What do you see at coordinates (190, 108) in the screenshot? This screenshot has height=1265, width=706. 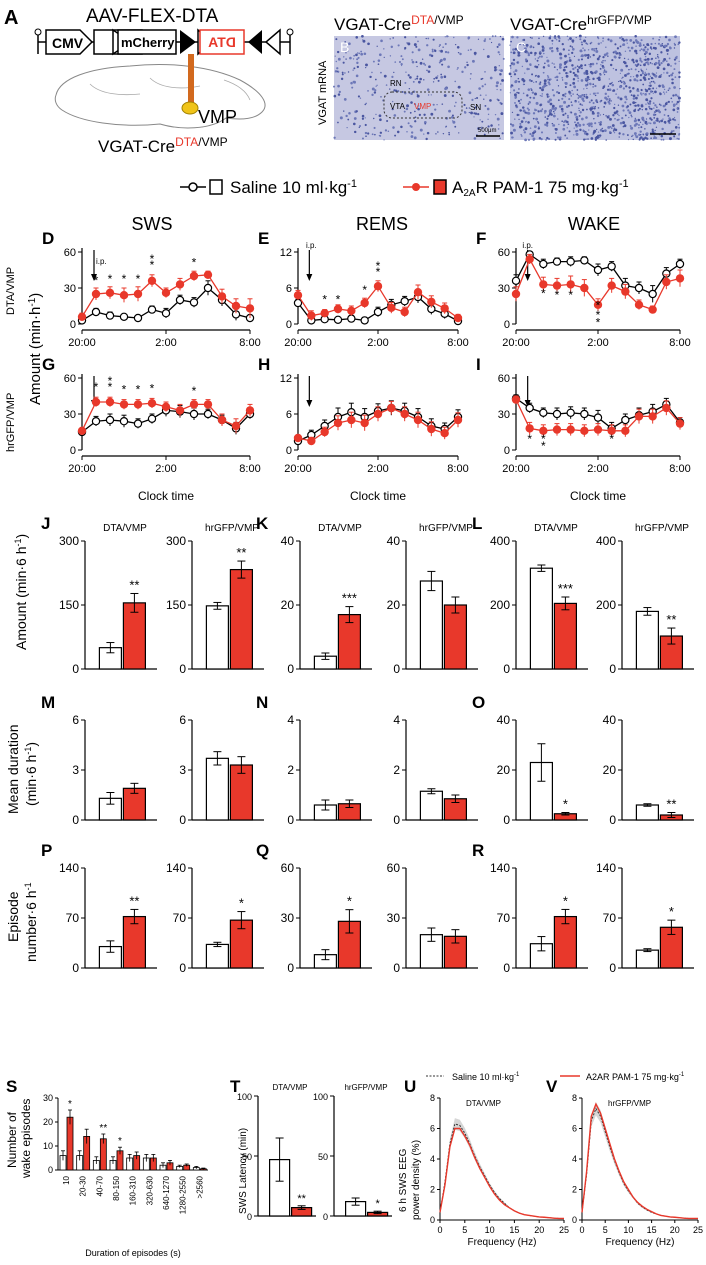 I see `vmp-injection-site` at bounding box center [190, 108].